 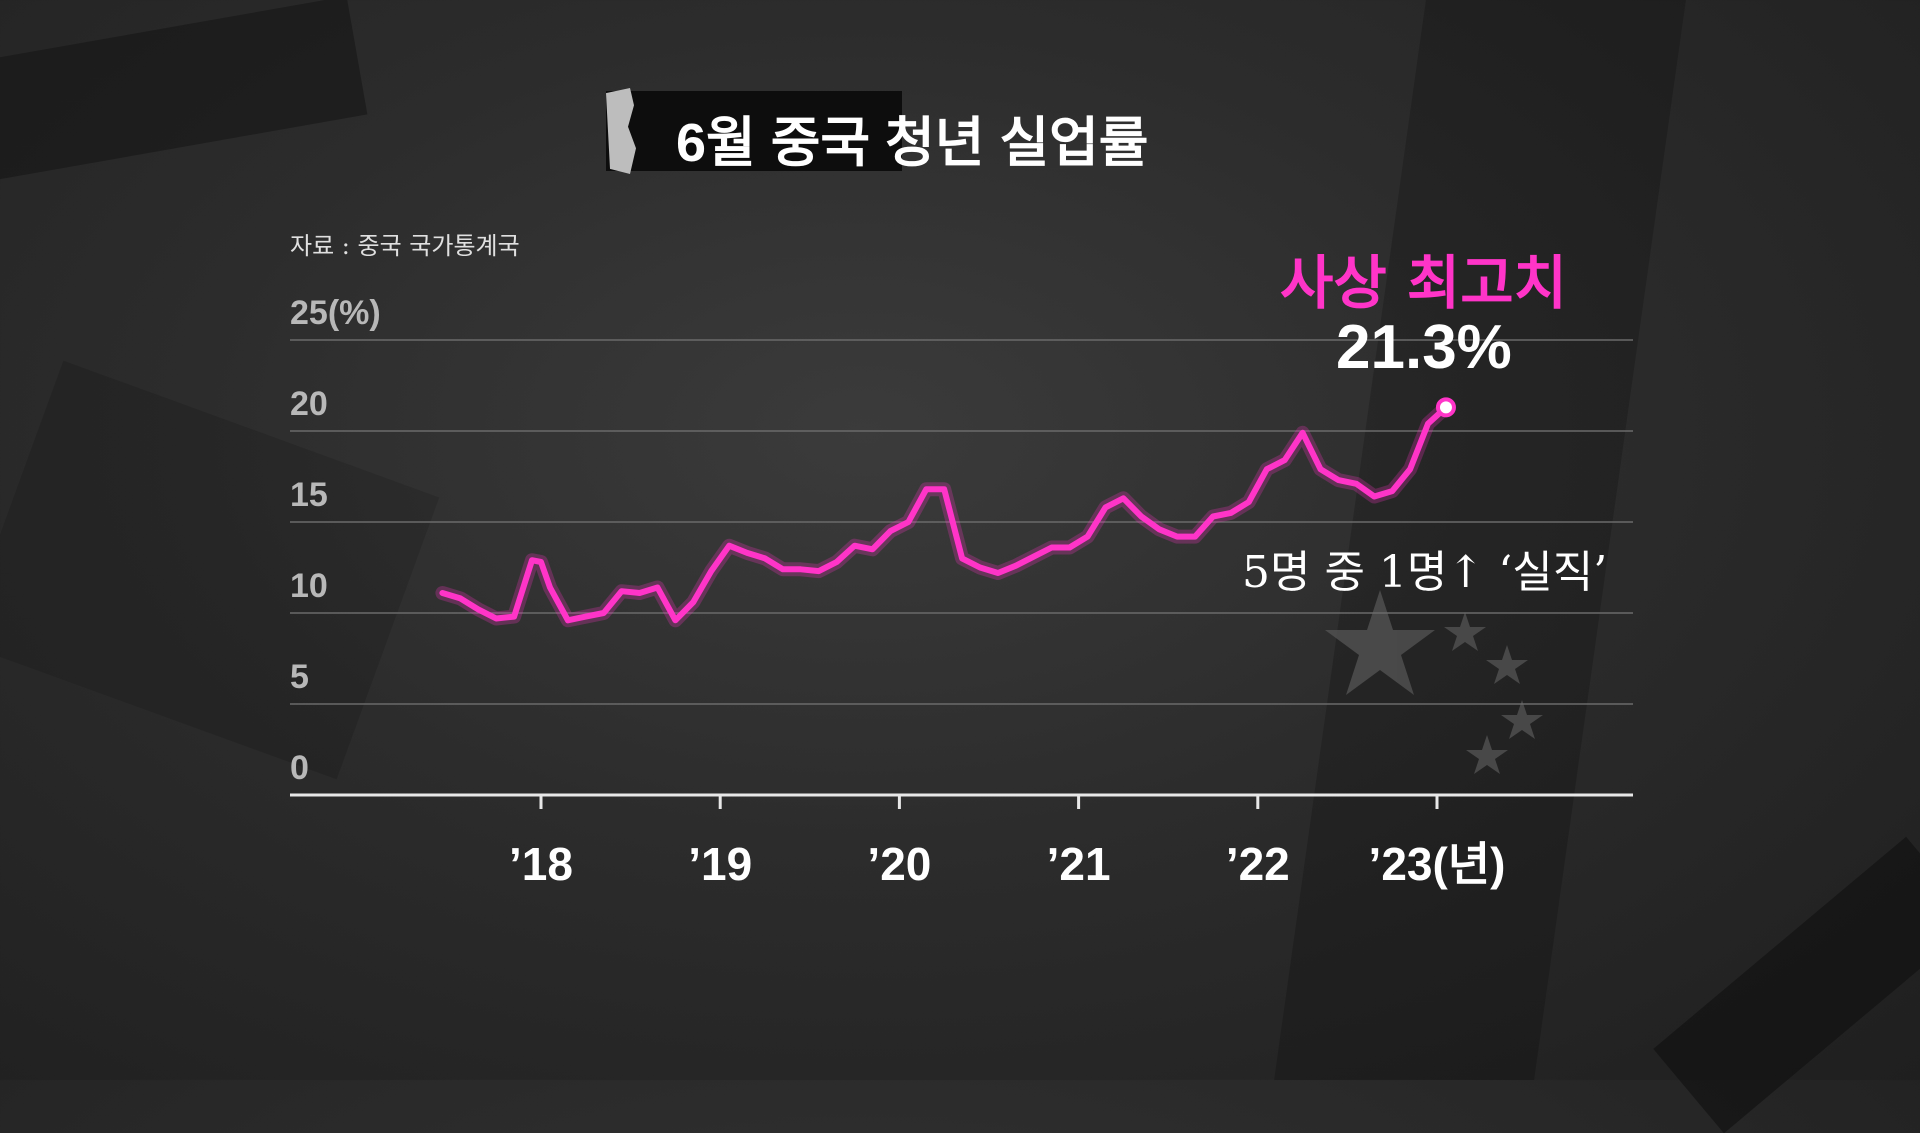 What do you see at coordinates (405, 246) in the screenshot?
I see `source-note: 자료 : 중국 국가통계국` at bounding box center [405, 246].